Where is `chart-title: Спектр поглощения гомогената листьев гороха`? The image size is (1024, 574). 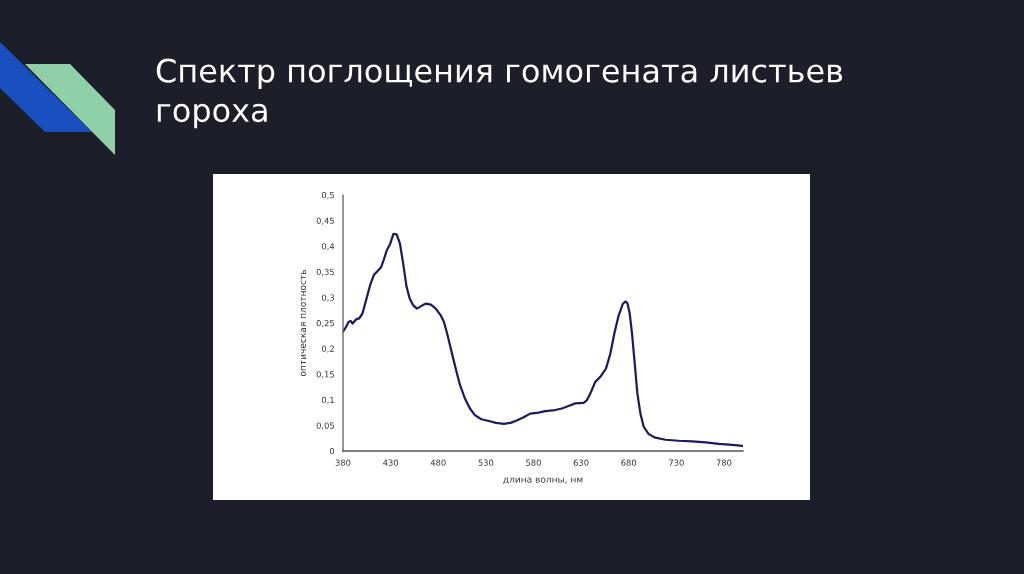 chart-title: Спектр поглощения гомогената листьев гороха is located at coordinates (499, 93).